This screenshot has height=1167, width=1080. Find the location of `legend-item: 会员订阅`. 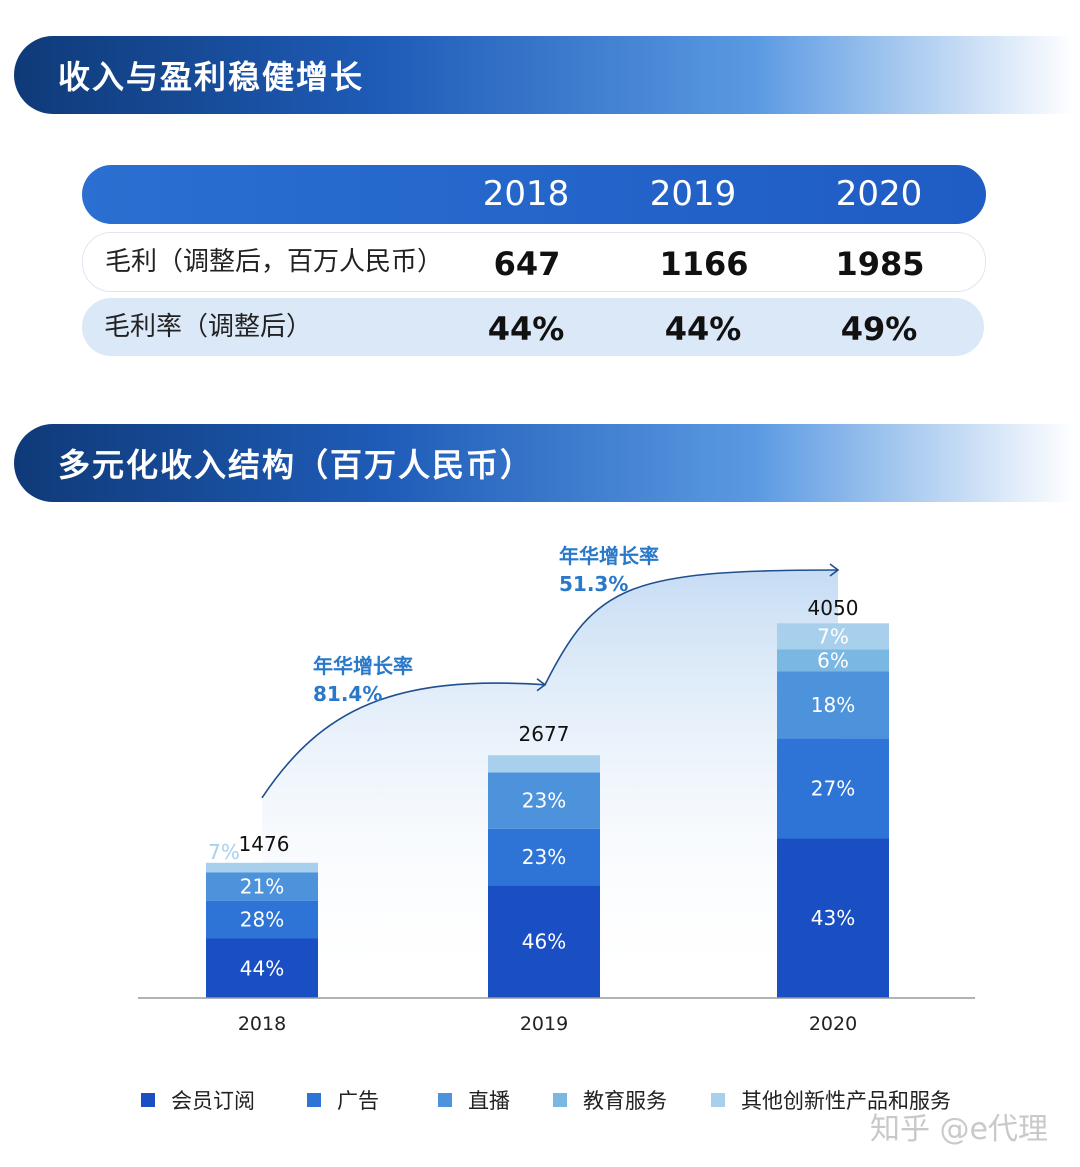

legend-item: 会员订阅 is located at coordinates (198, 1100).